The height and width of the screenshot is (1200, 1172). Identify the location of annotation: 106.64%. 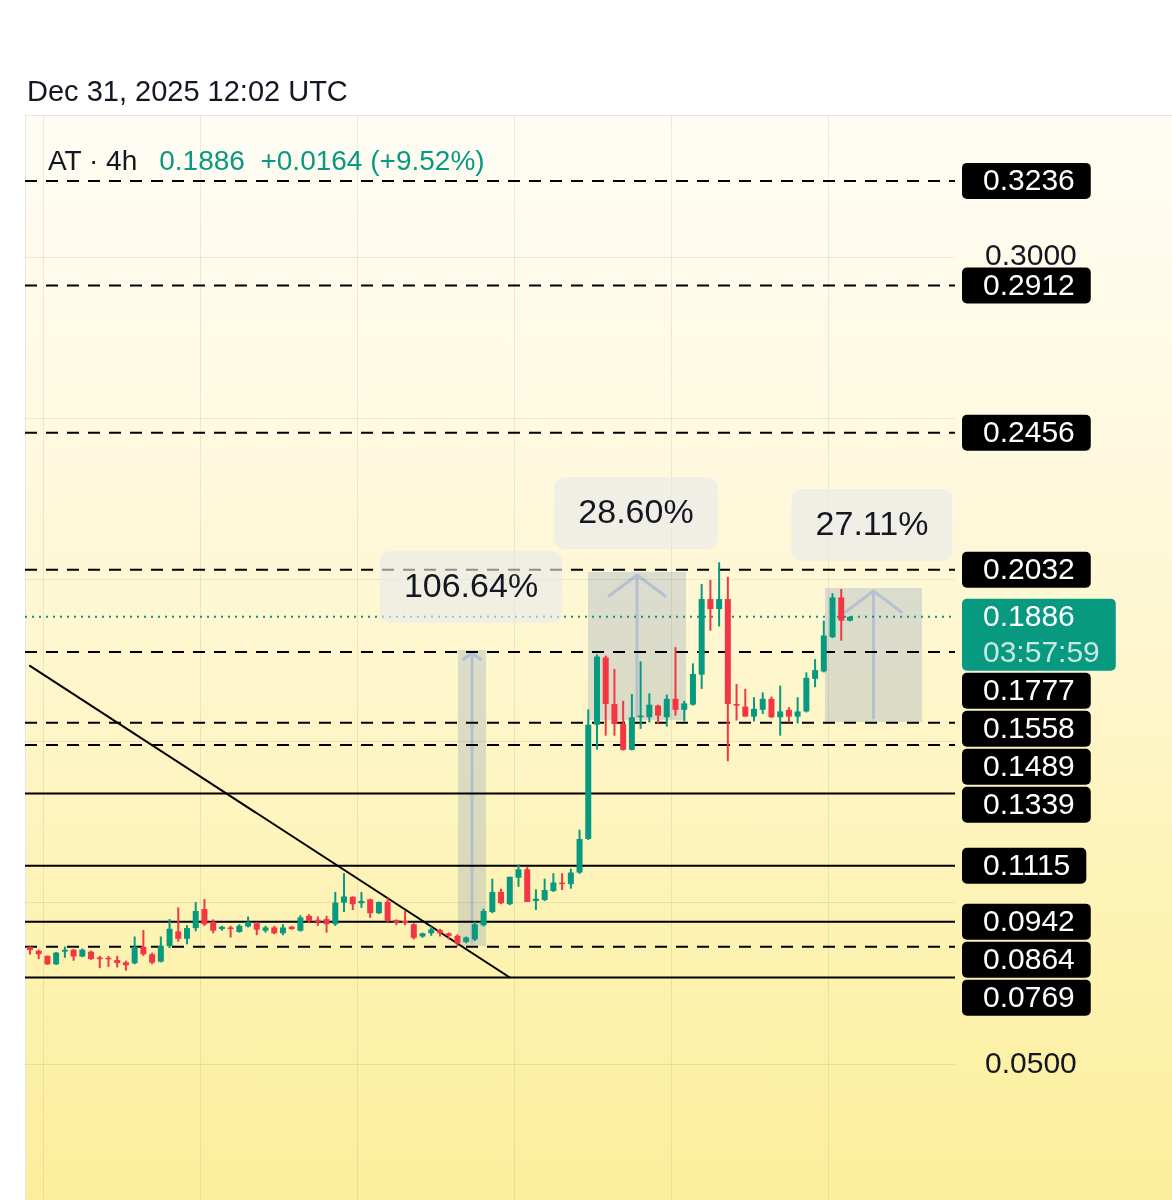
(471, 585).